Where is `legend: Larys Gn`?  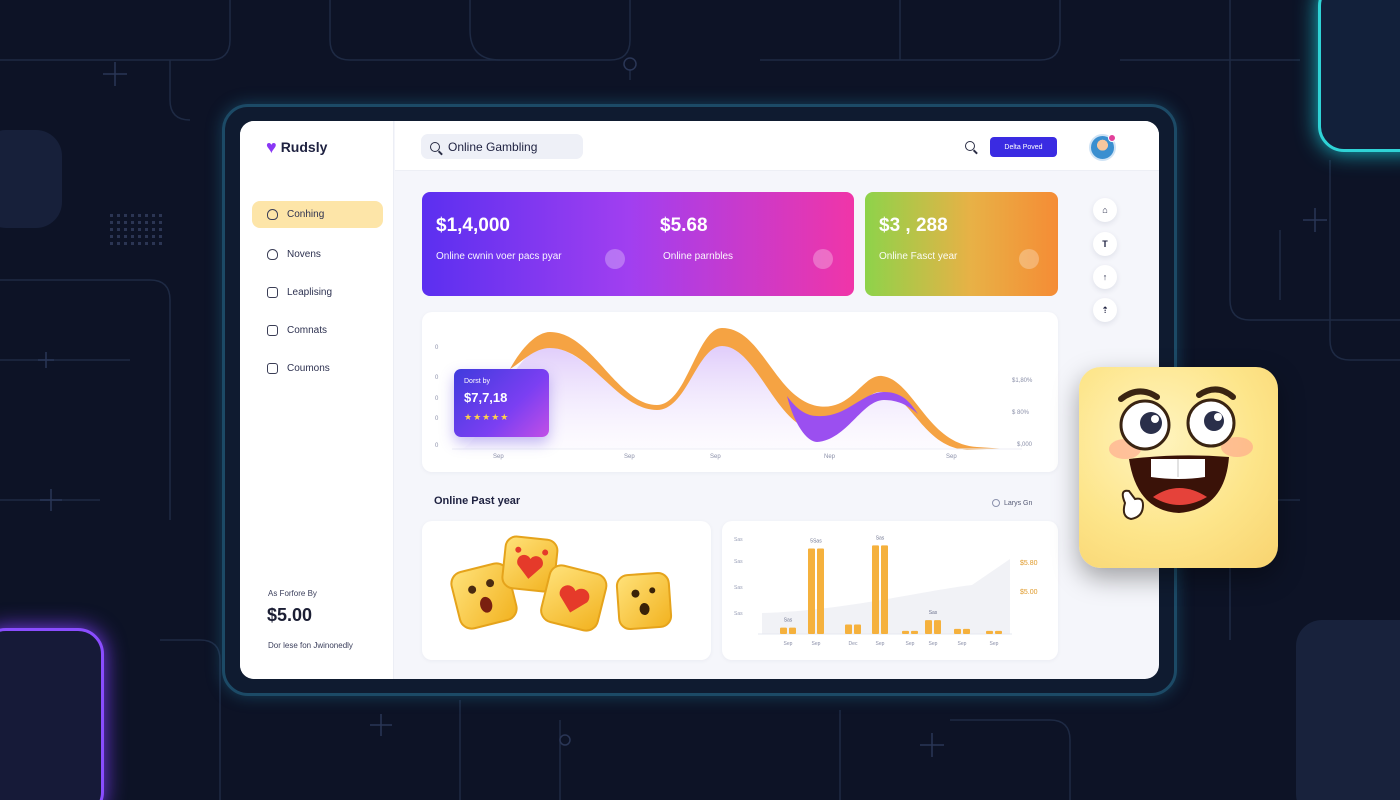
legend: Larys Gn is located at coordinates (1012, 503).